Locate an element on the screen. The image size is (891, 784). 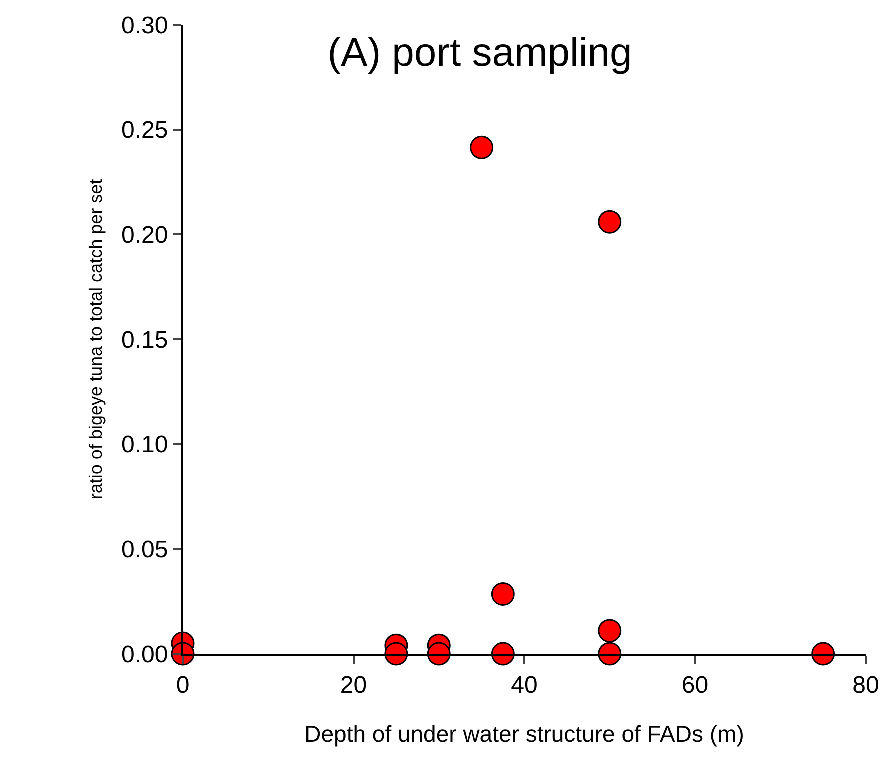
x-tick-label: 0 is located at coordinates (183, 685).